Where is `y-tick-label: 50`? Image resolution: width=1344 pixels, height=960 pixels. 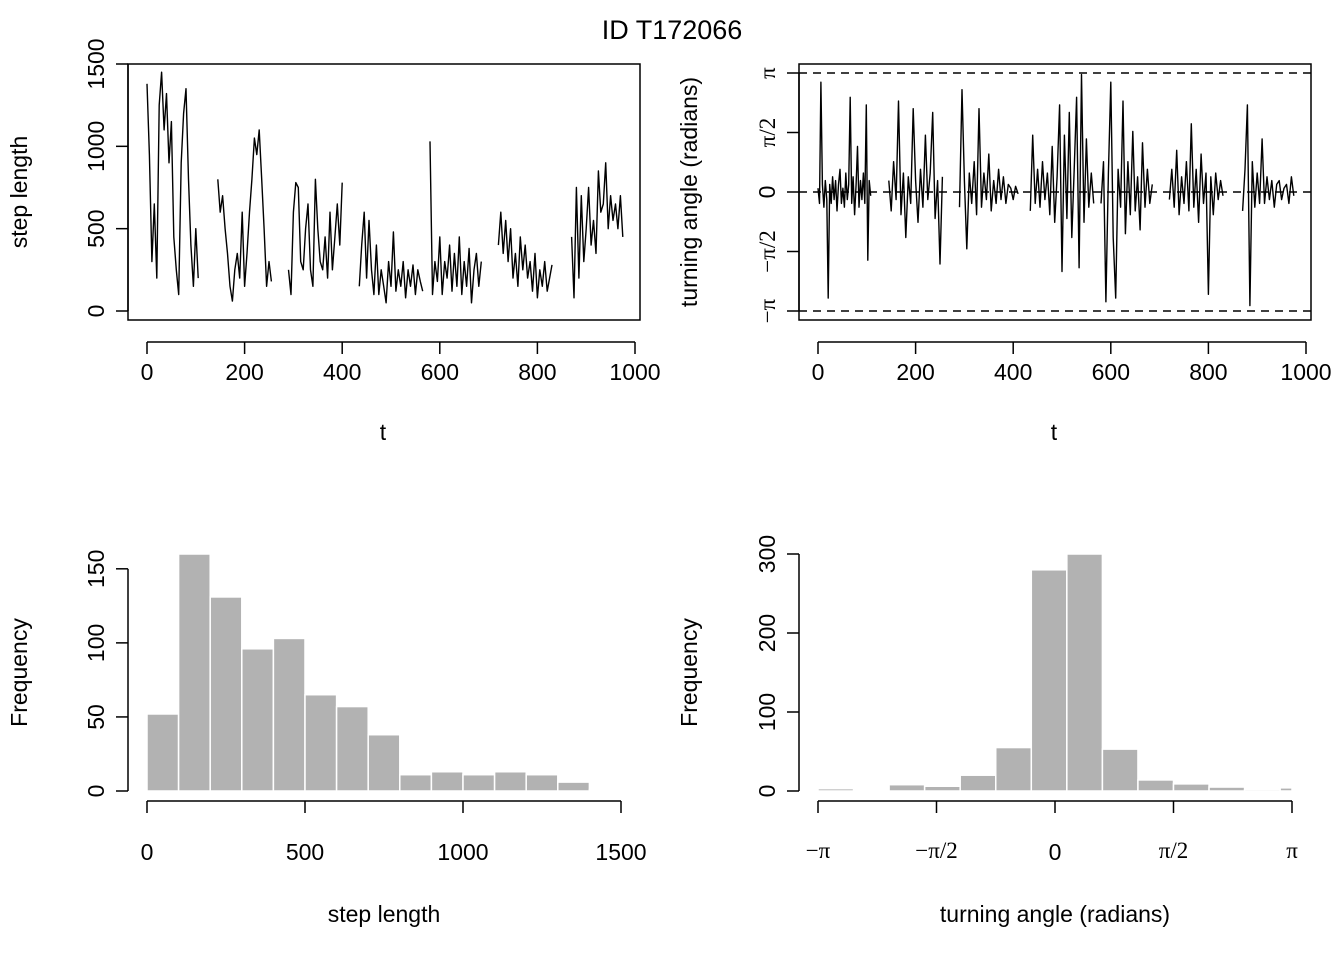
y-tick-label: 50 is located at coordinates (96, 717).